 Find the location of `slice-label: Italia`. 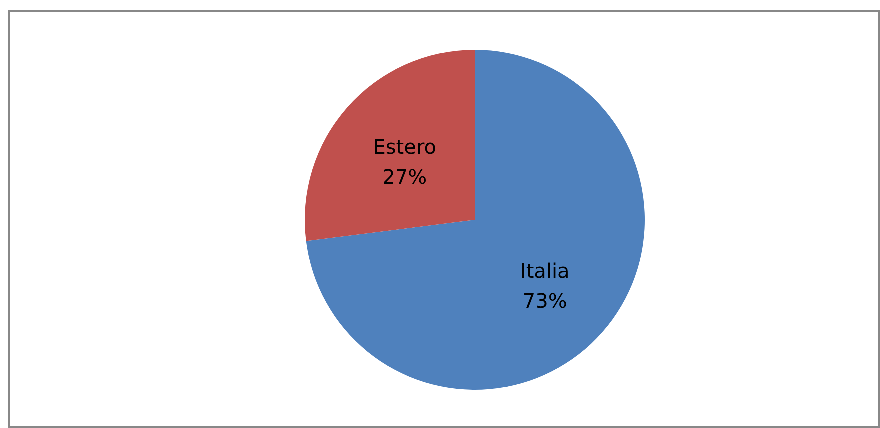

slice-label: Italia is located at coordinates (545, 270).